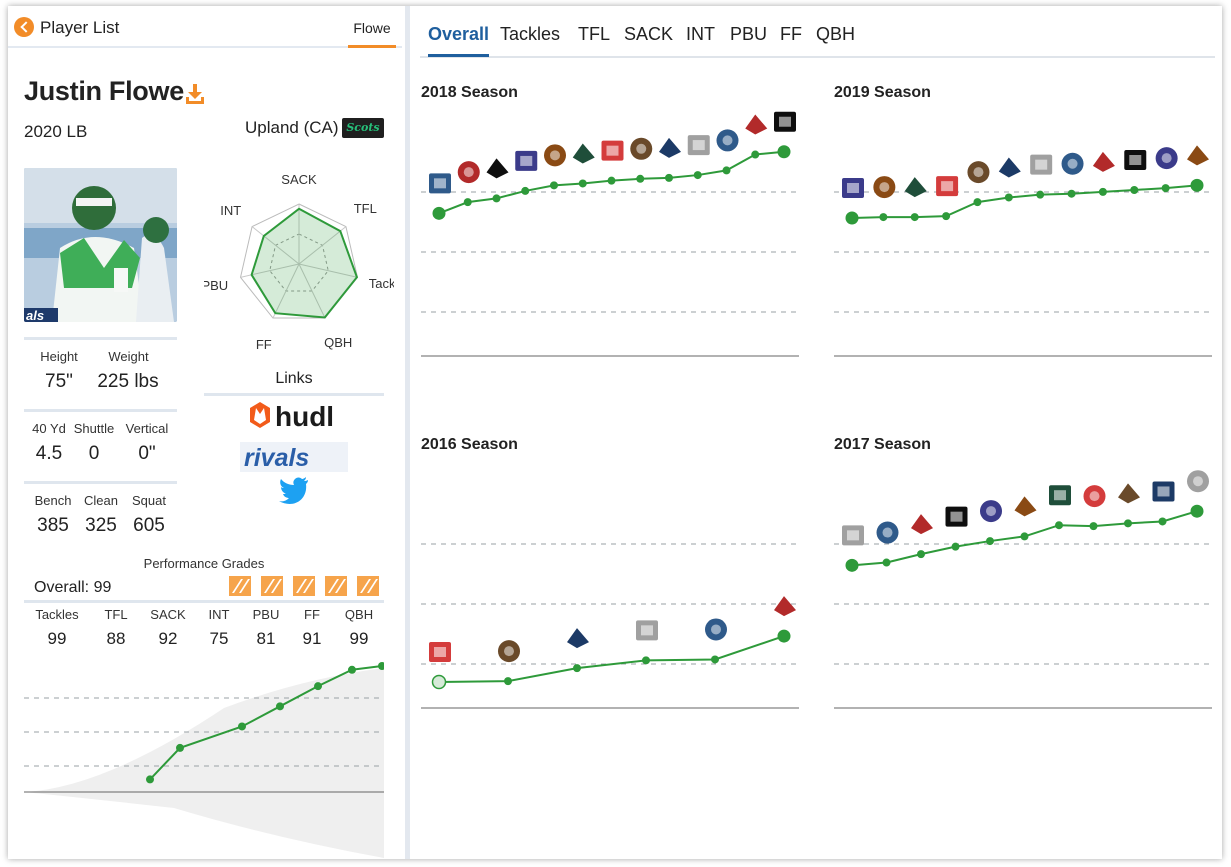 The height and width of the screenshot is (867, 1231). What do you see at coordinates (749, 34) in the screenshot?
I see `tab-pbu: PBU` at bounding box center [749, 34].